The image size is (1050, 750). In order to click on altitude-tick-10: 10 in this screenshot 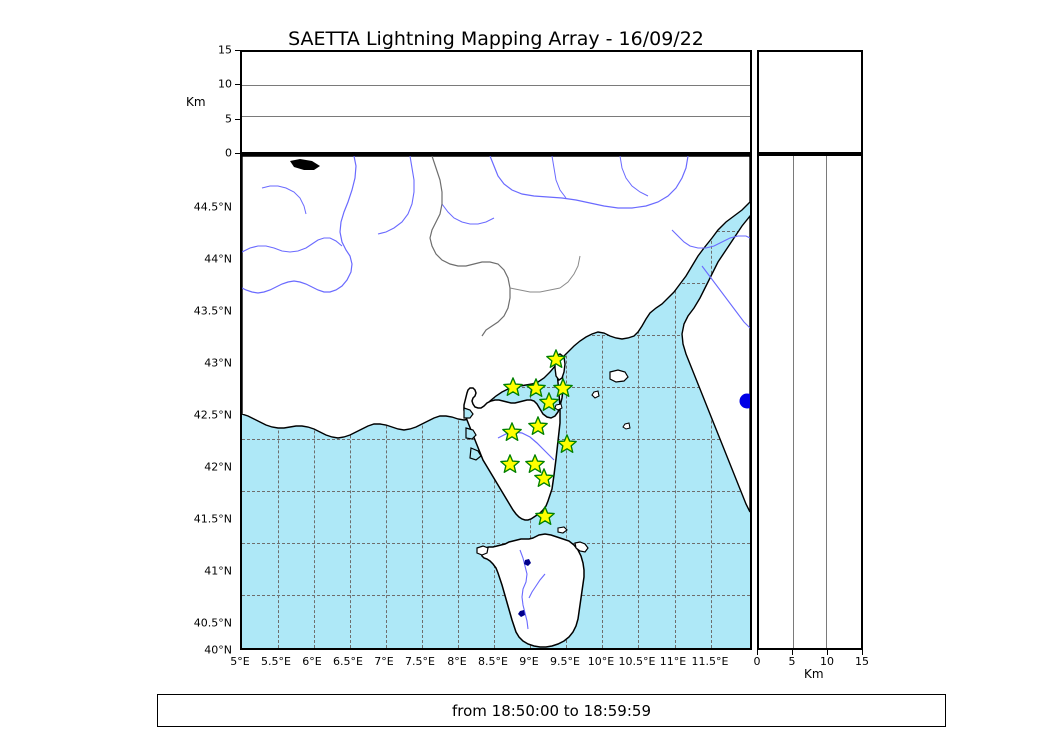, I will do `click(225, 84)`.